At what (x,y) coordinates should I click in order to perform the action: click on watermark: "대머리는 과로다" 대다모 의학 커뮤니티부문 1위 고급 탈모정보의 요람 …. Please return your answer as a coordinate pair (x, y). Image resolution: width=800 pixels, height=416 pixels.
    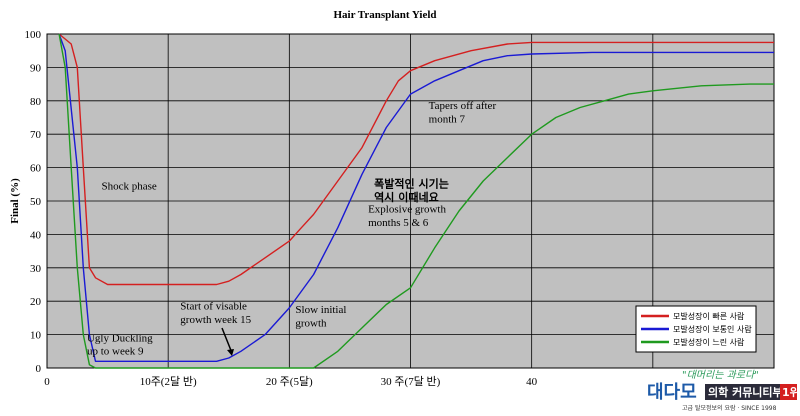
    Looking at the image, I should click on (723, 390).